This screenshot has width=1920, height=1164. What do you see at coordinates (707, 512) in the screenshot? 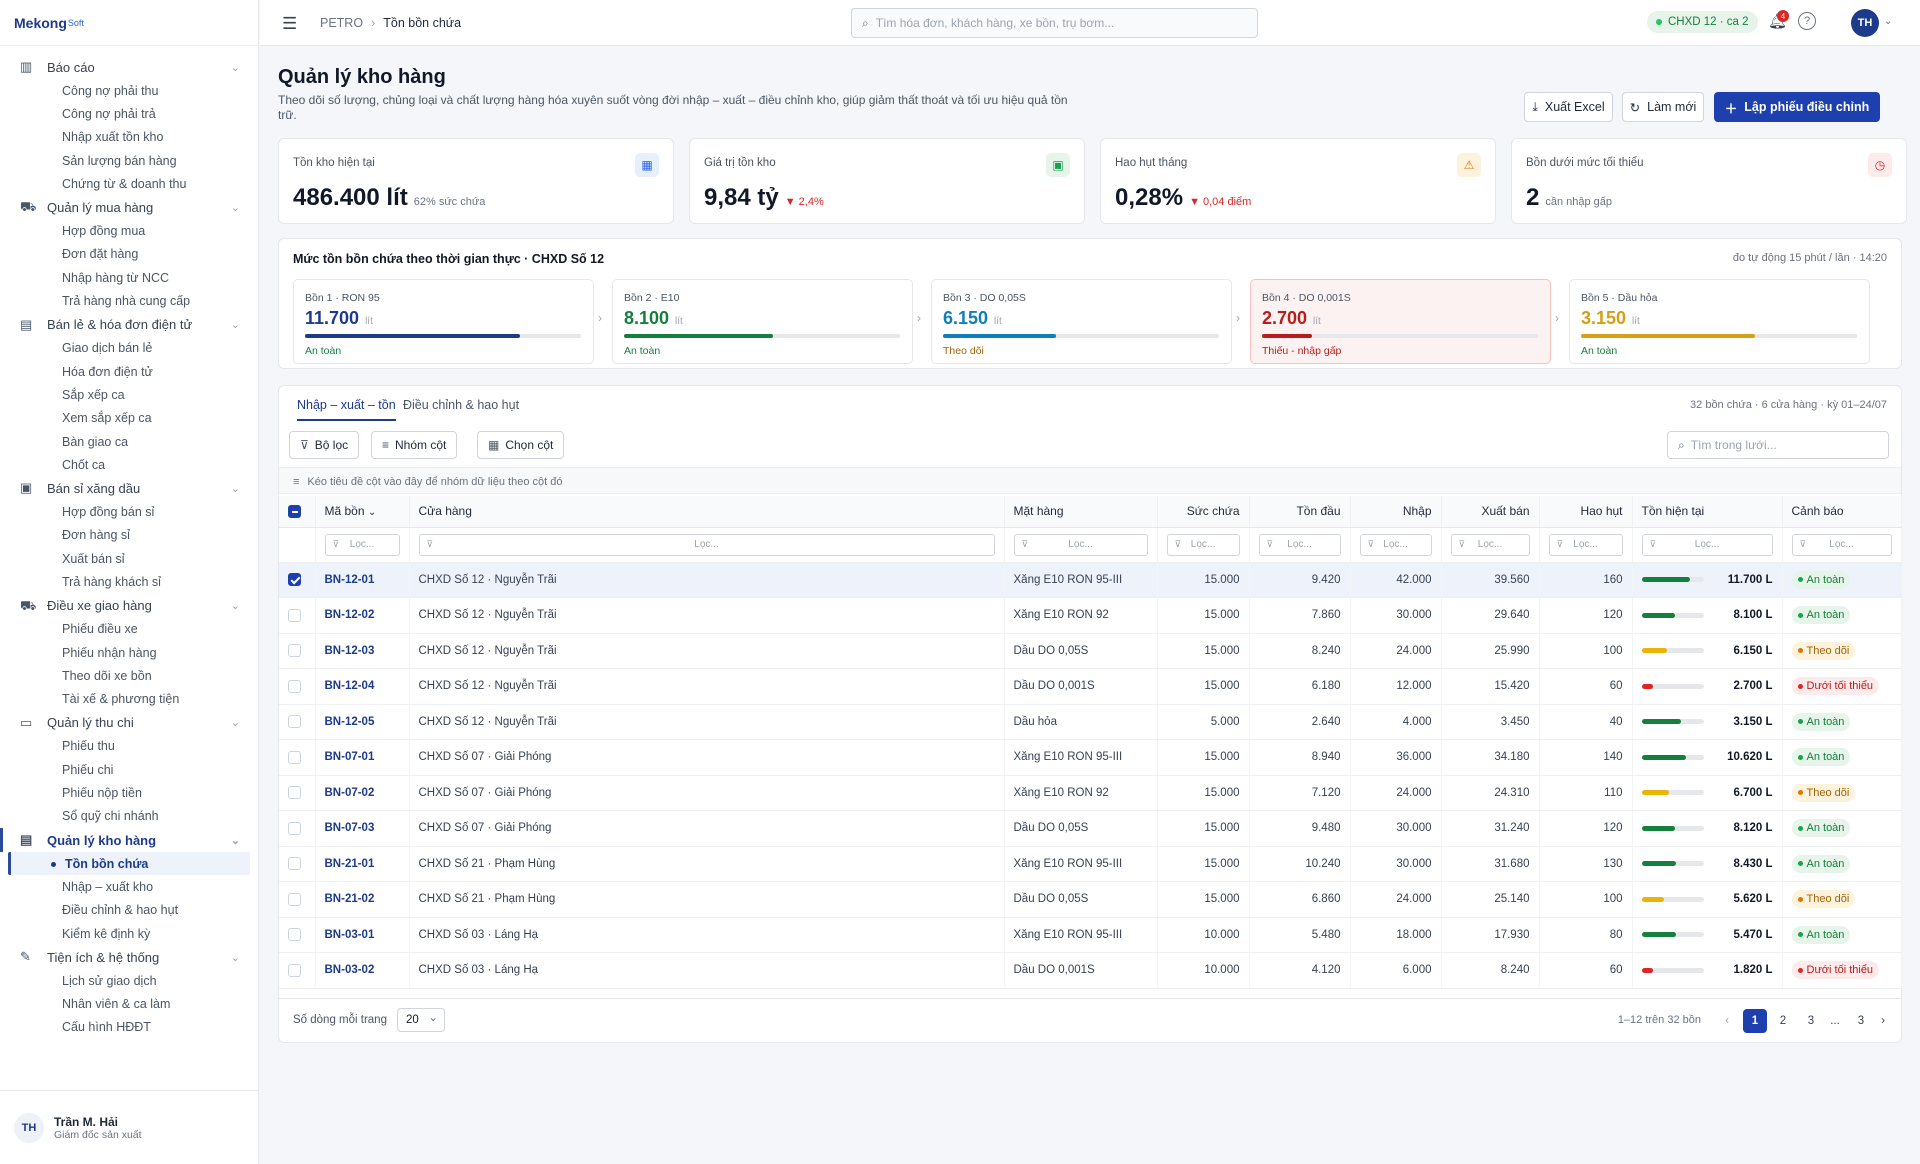
I see `col-header-store: Cửa hàng` at bounding box center [707, 512].